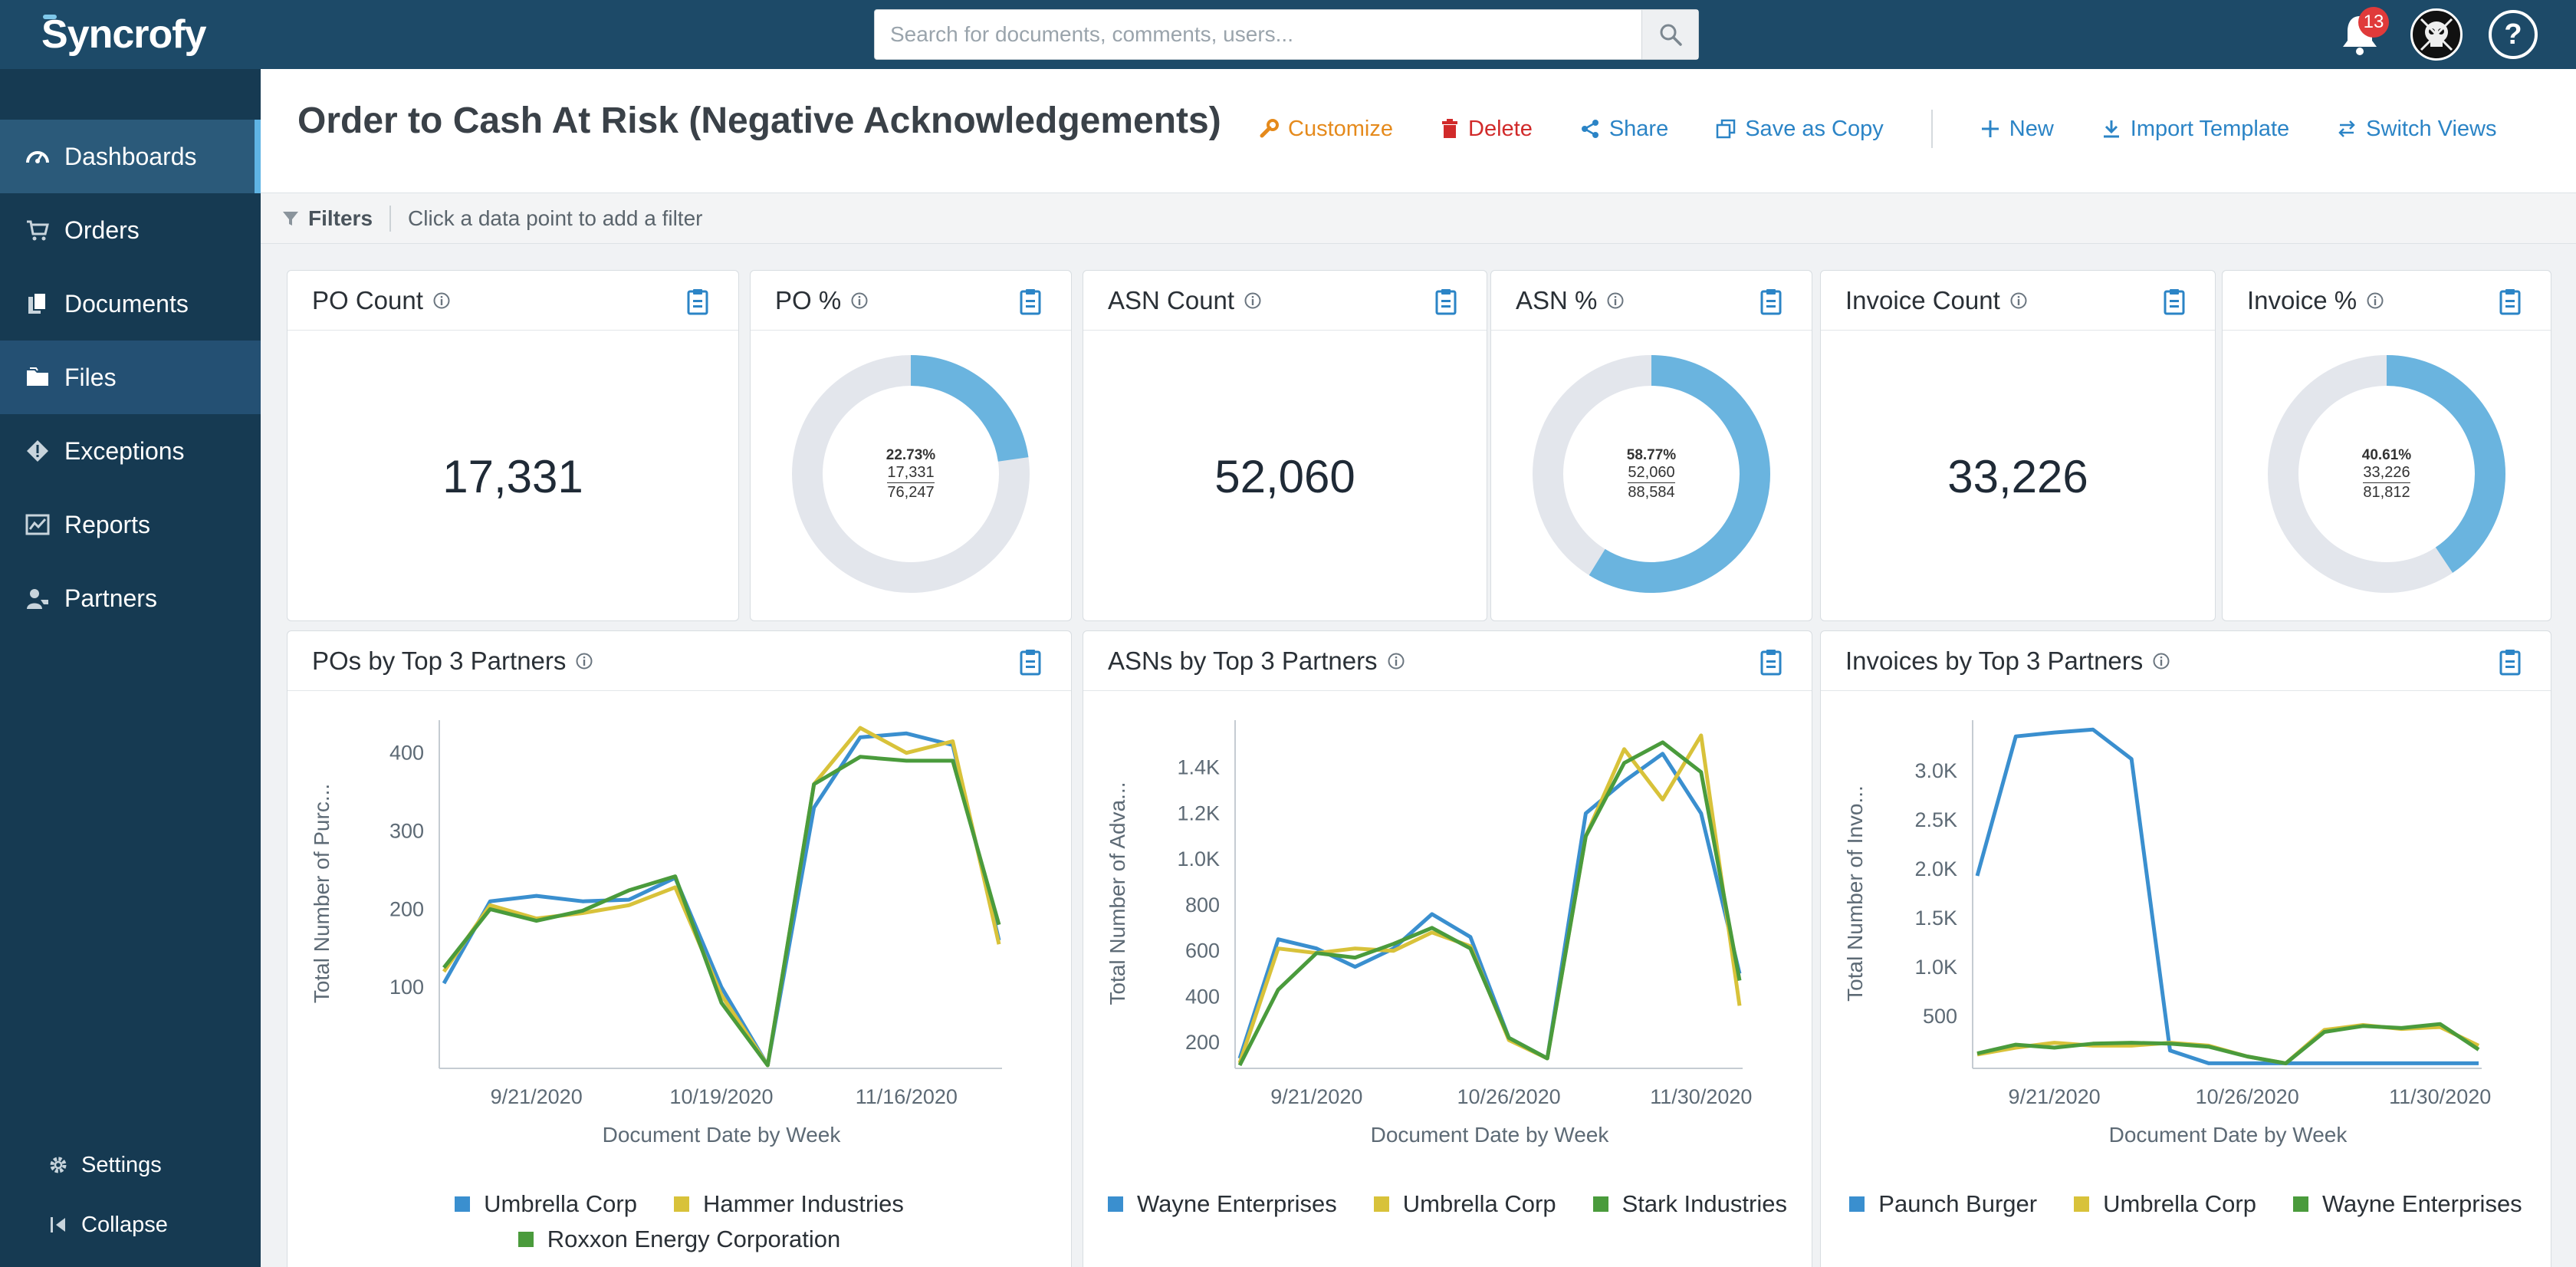 This screenshot has width=2576, height=1267. What do you see at coordinates (1689, 1204) in the screenshot?
I see `legend-item: Stark Industries` at bounding box center [1689, 1204].